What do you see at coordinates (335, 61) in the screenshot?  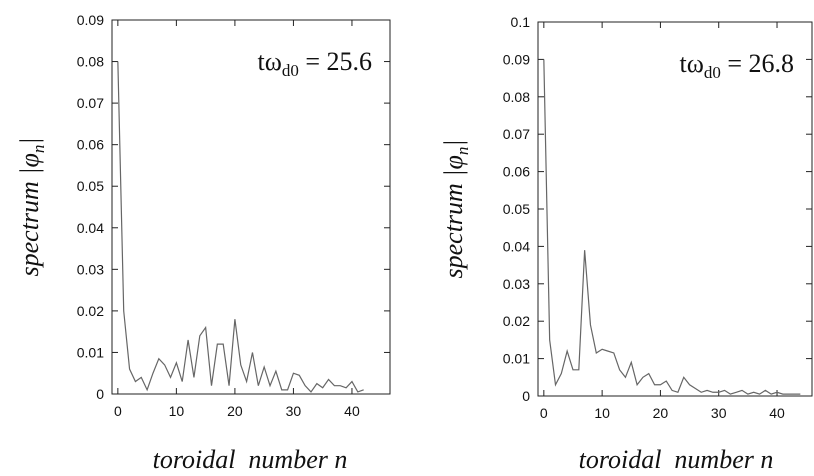 I see `annotation-part: = 25.6` at bounding box center [335, 61].